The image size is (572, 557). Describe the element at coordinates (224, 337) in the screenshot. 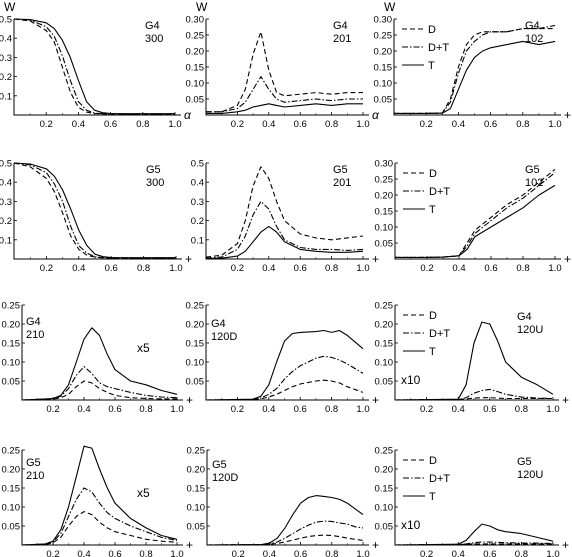

I see `panel-config-label: 120D` at that location.